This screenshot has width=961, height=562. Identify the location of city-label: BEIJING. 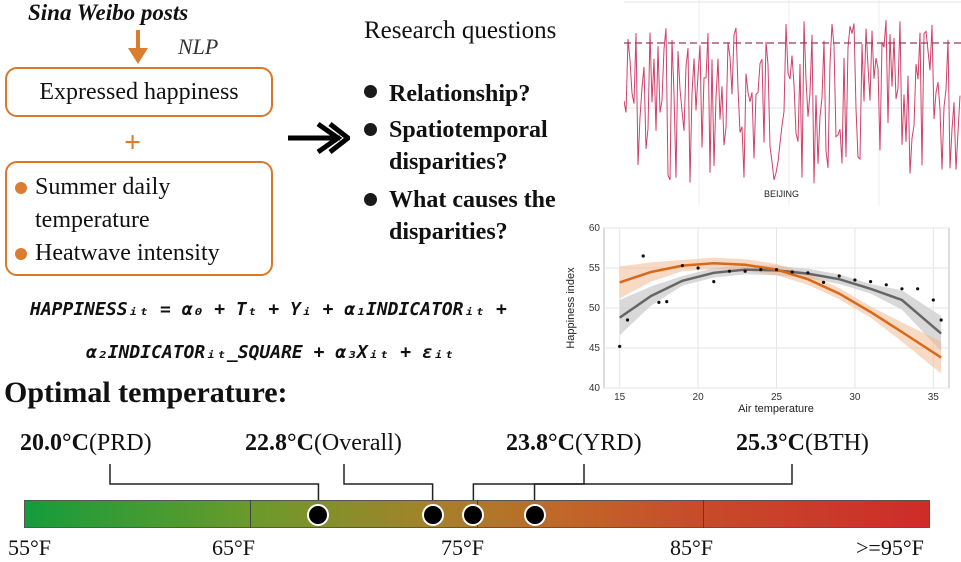
(781, 194).